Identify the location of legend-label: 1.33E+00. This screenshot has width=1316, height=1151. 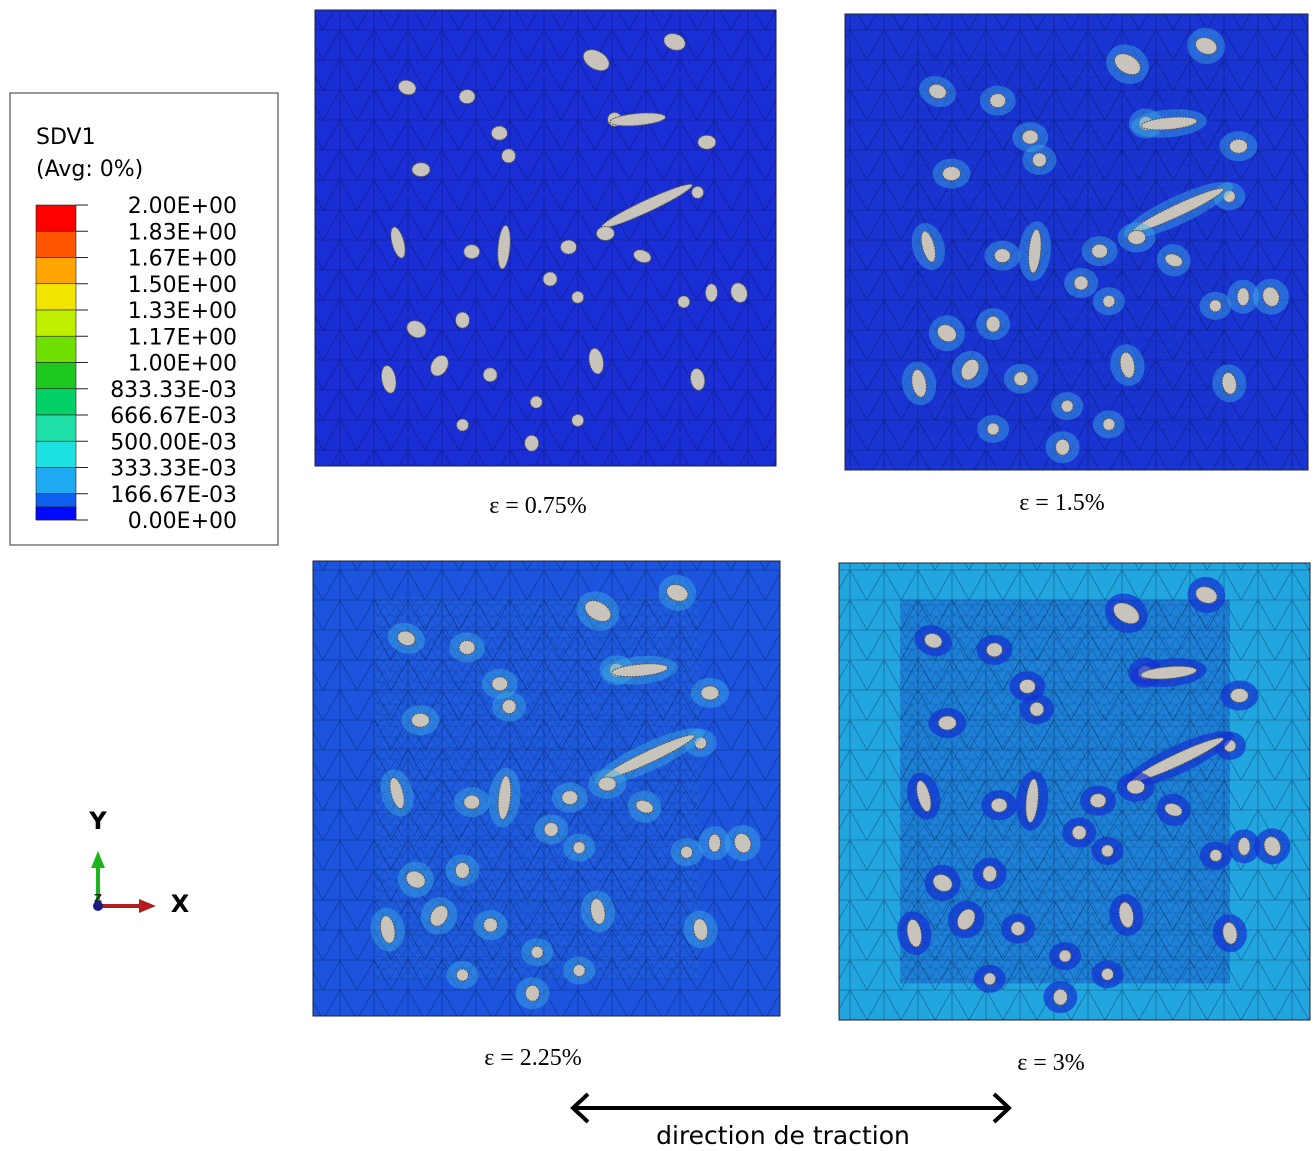
(182, 311).